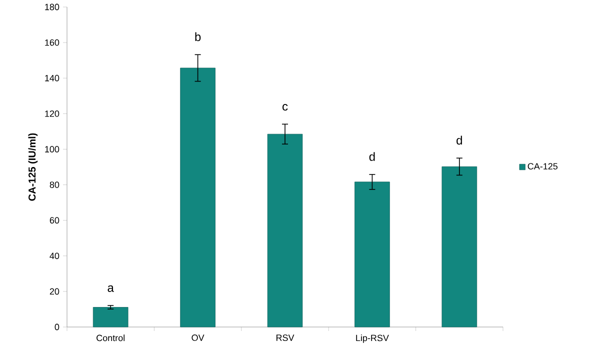 The height and width of the screenshot is (359, 596). Describe the element at coordinates (110, 338) in the screenshot. I see `x-tick-label: Control` at that location.